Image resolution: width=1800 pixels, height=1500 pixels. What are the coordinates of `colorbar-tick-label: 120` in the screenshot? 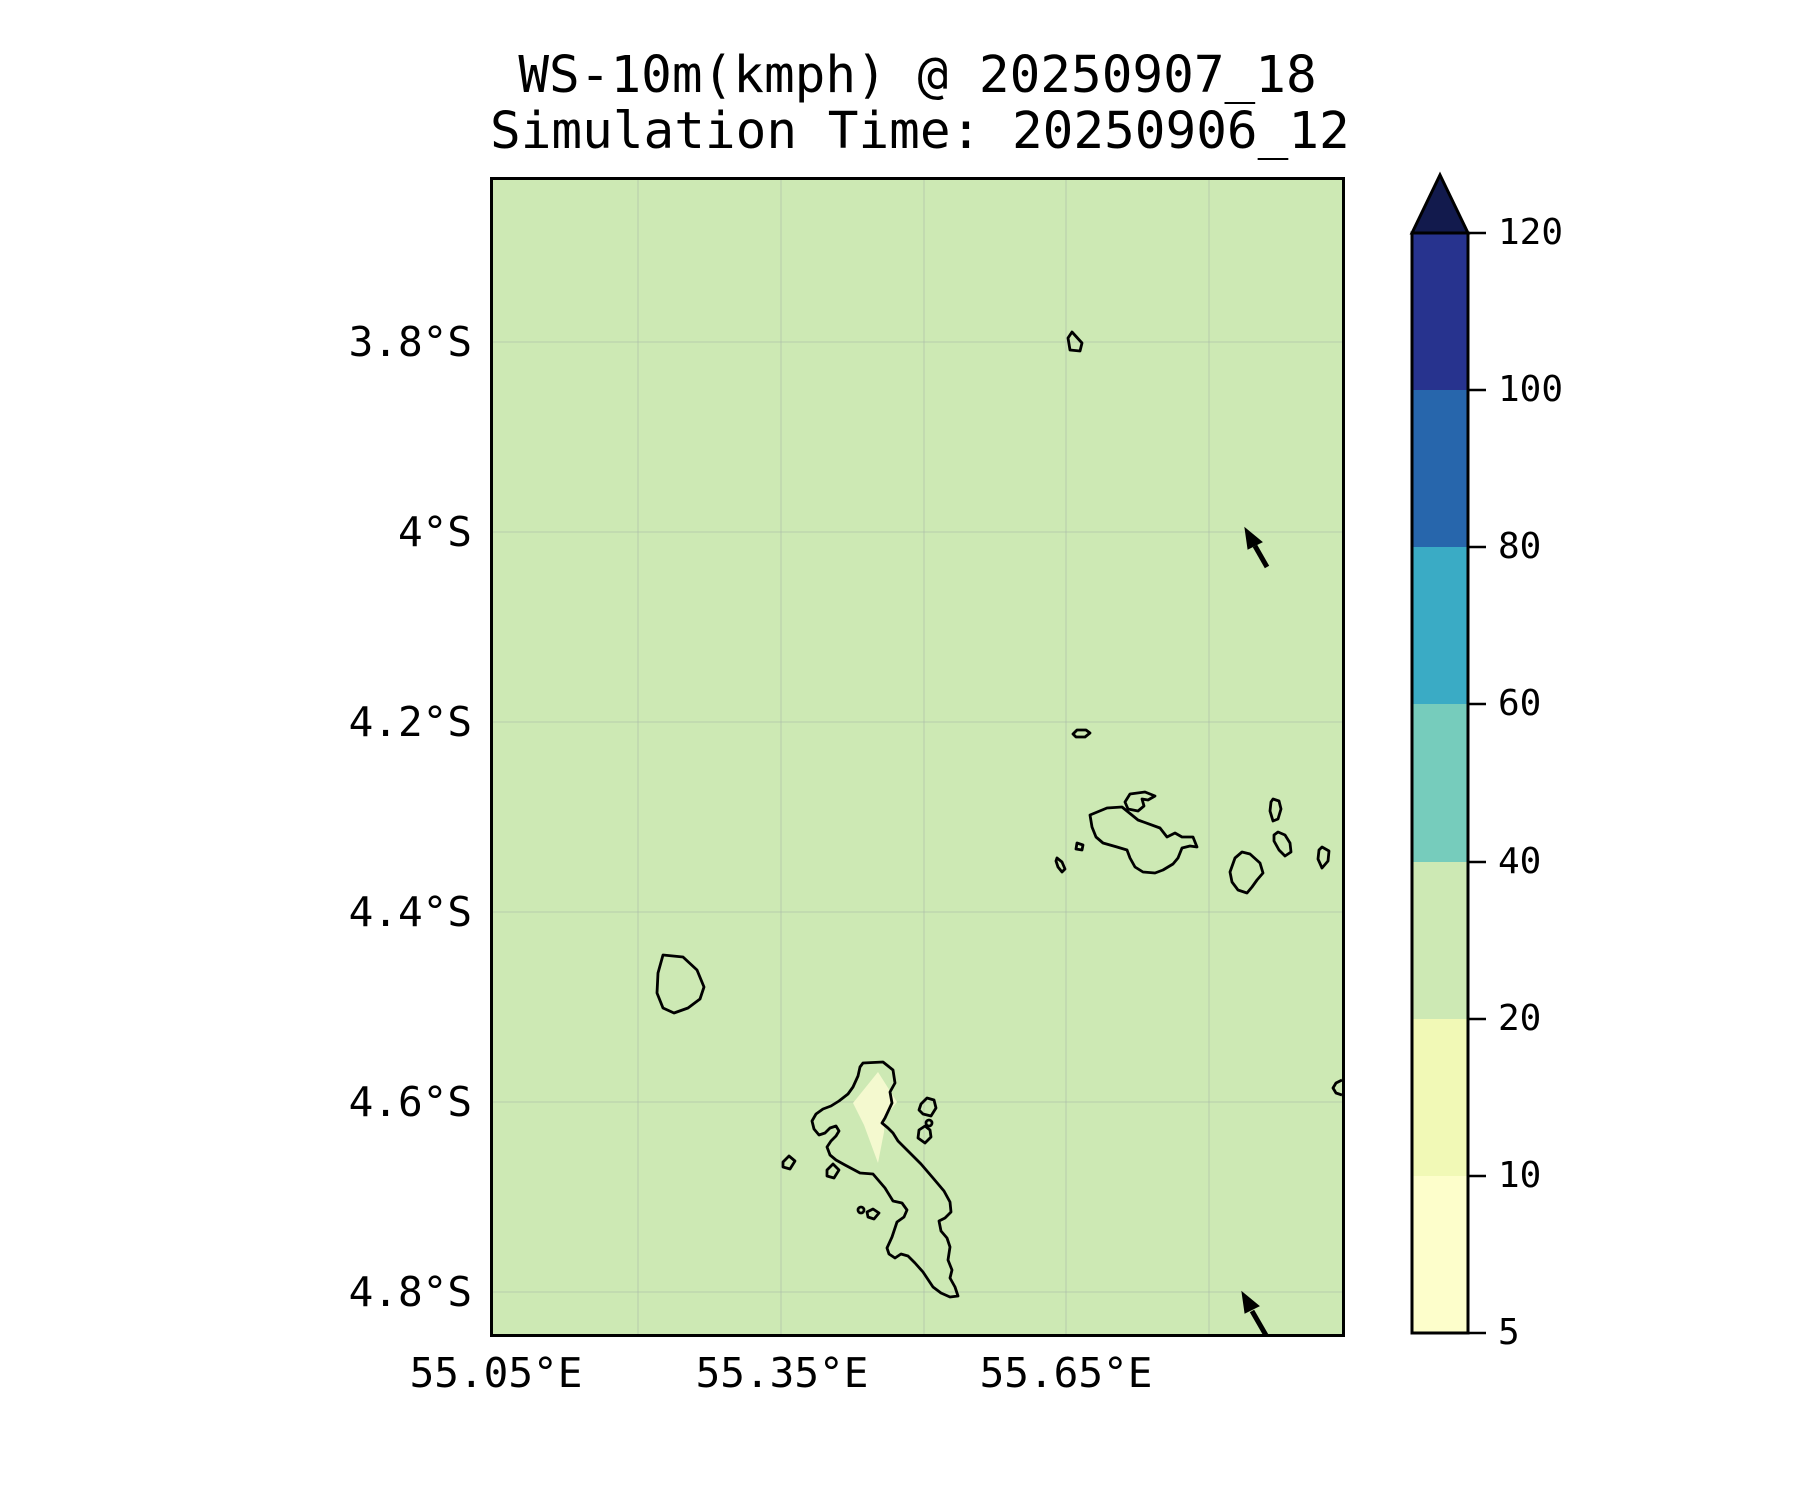 It's located at (1531, 232).